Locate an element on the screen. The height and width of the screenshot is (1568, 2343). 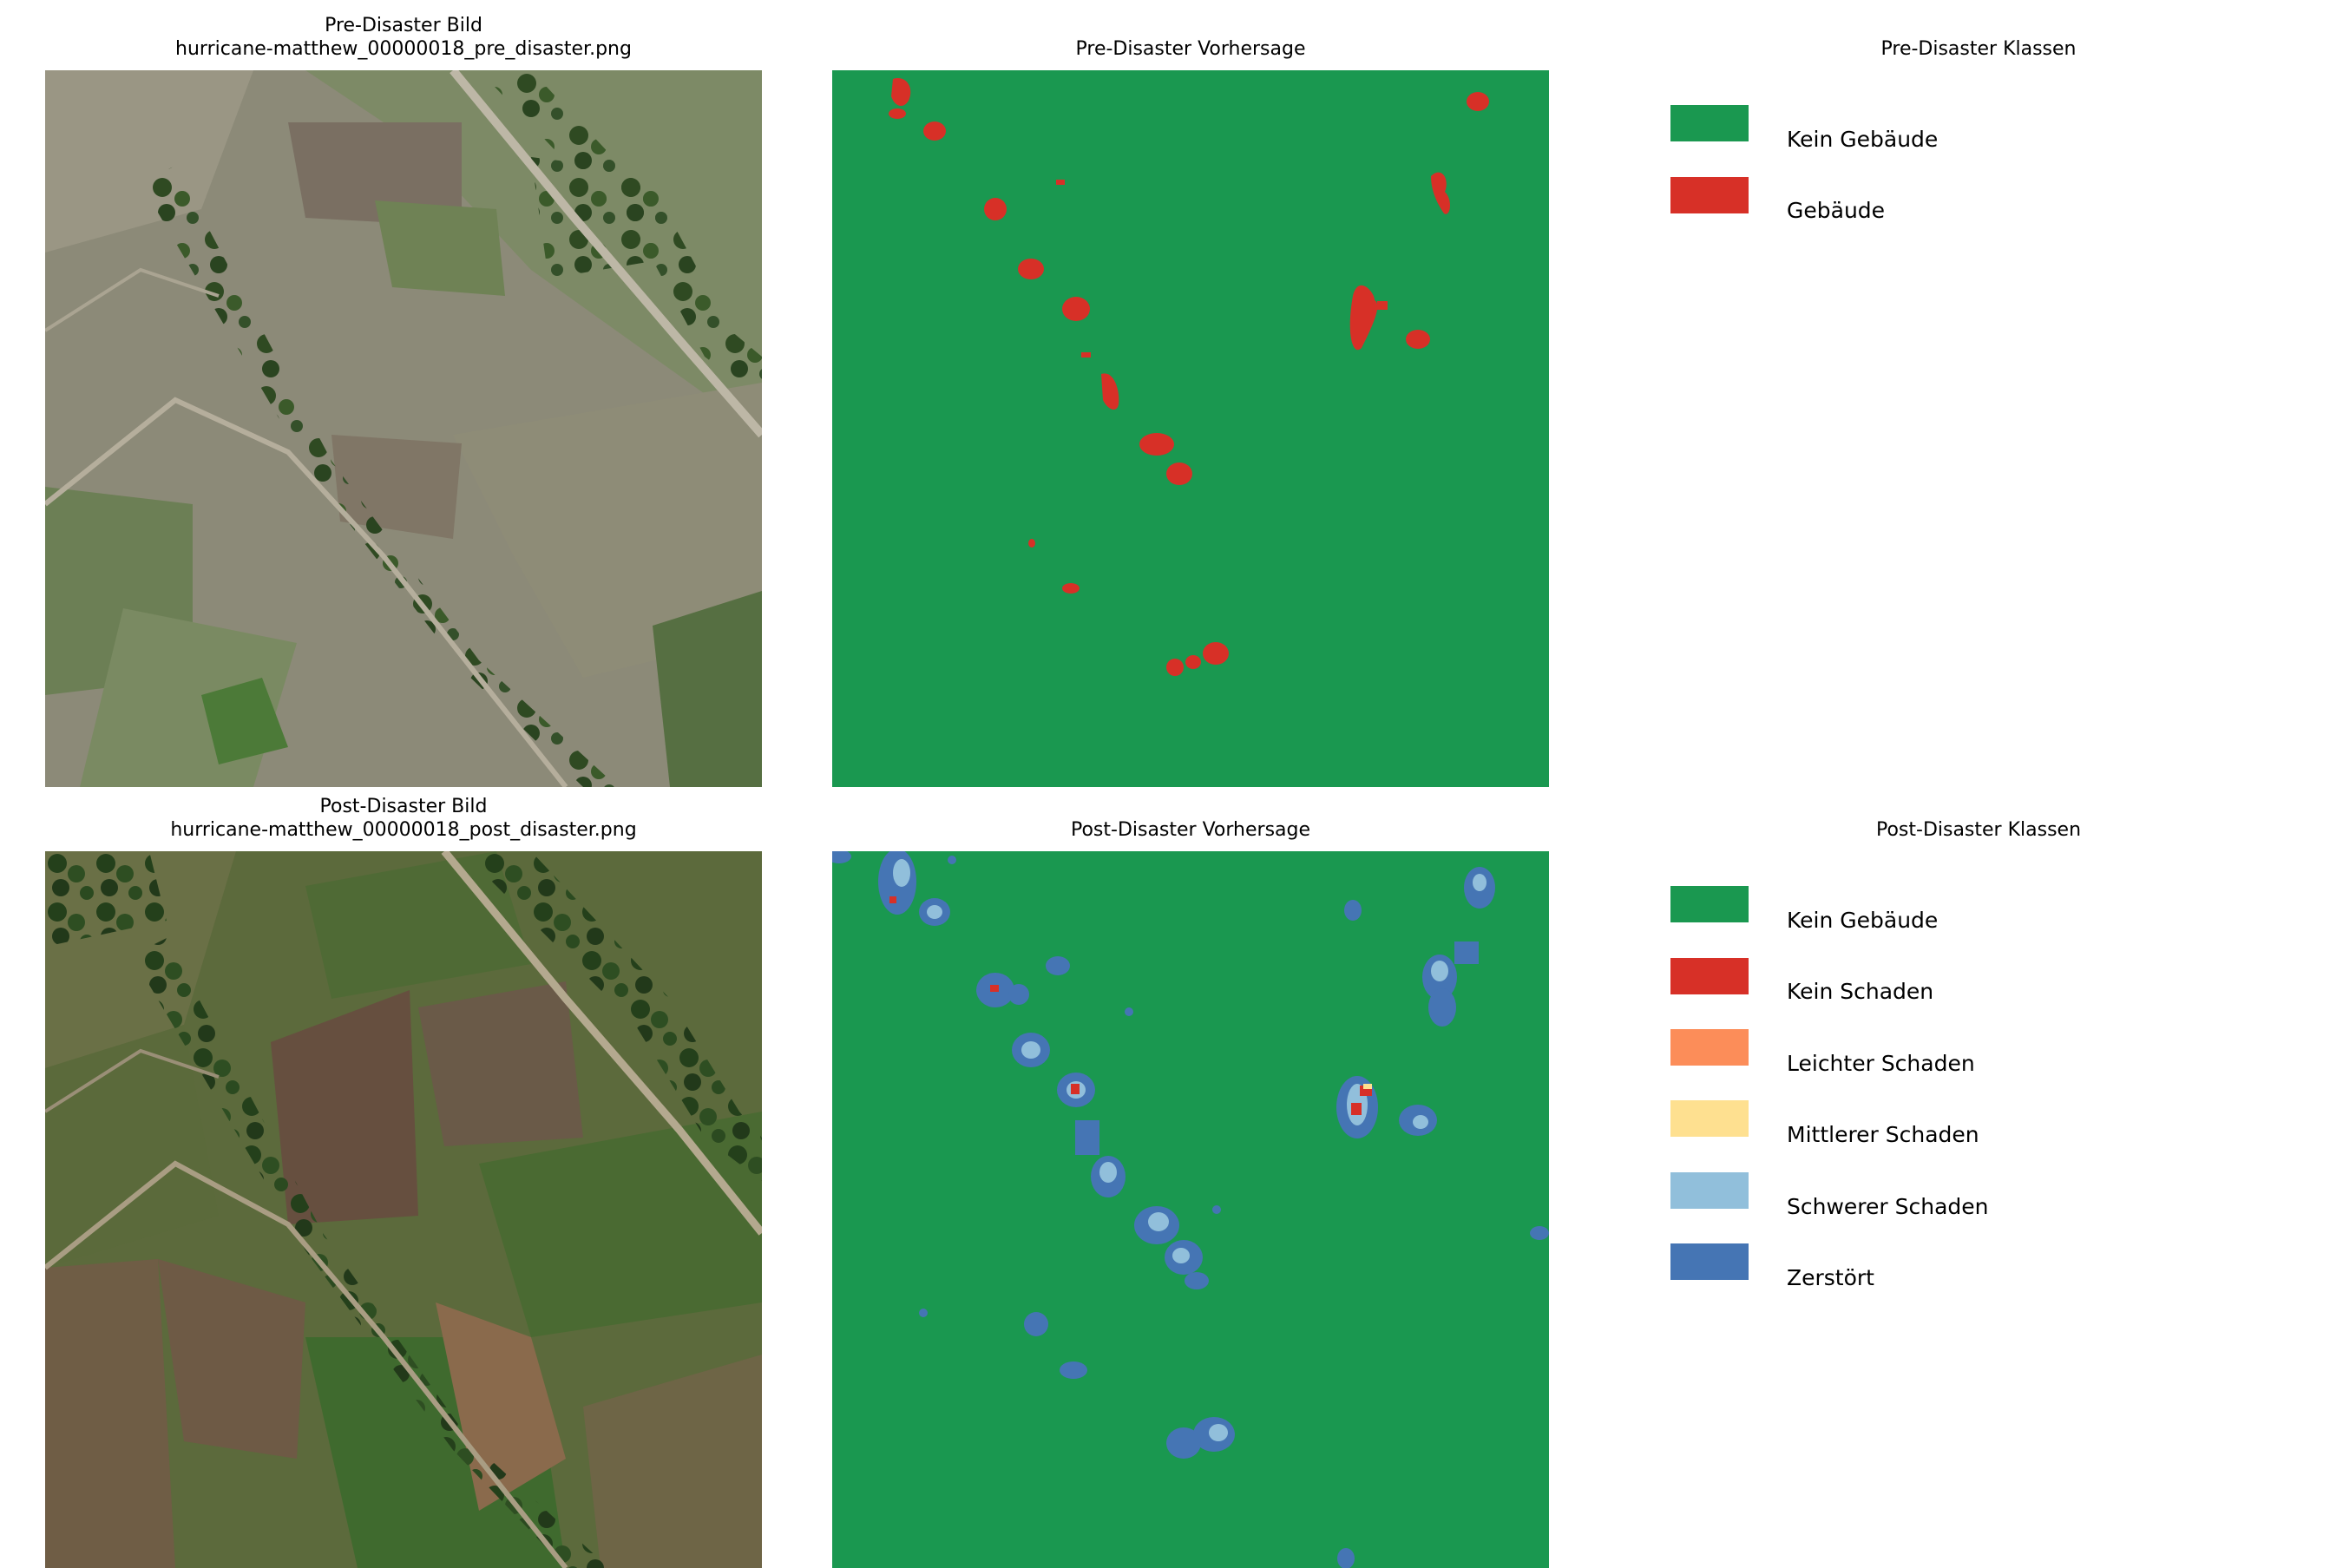
pre-prediction-title: Pre-Disaster Vorhersage is located at coordinates (1190, 49).